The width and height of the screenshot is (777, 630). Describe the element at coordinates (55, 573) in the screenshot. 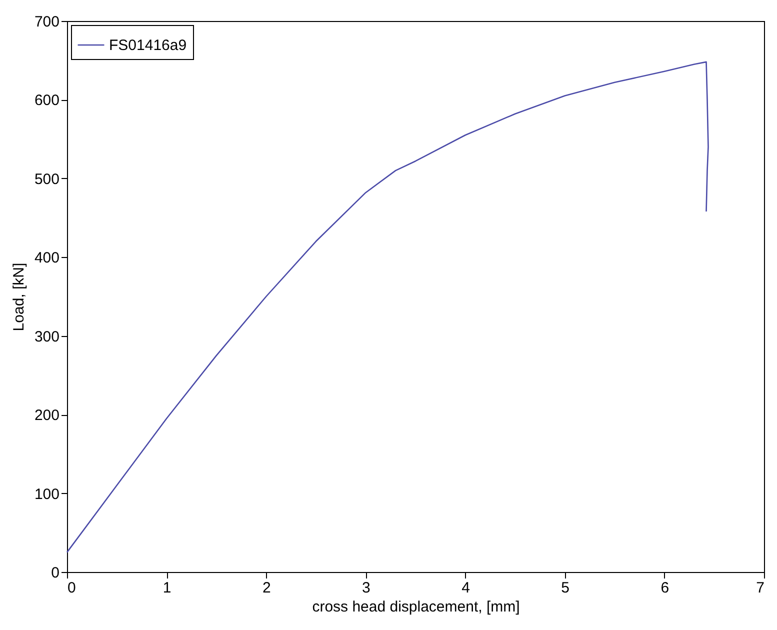

I see `y-tick-label: 0` at that location.